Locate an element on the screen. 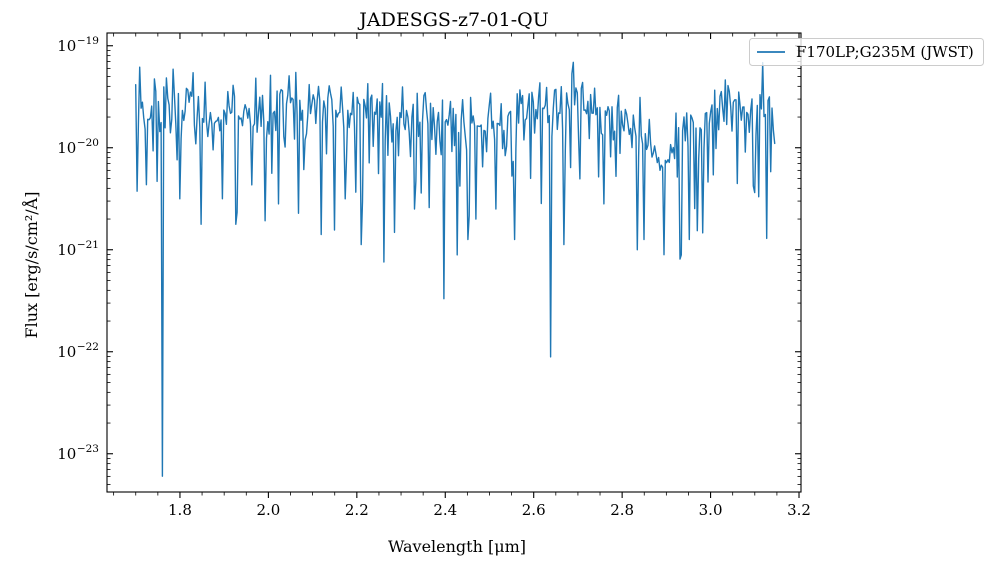 The width and height of the screenshot is (994, 570). x-tick-label: 3.2 is located at coordinates (799, 510).